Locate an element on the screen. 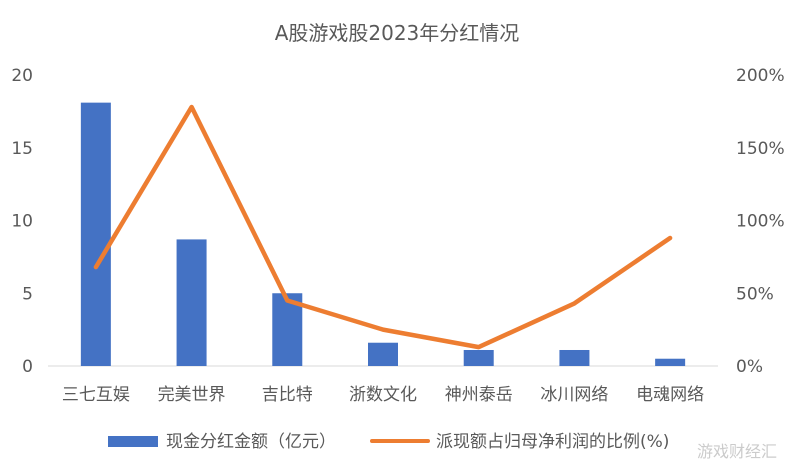  legend: 现金分红金额（亿元） 派现额占归母净利润的比例(%) is located at coordinates (388, 442).